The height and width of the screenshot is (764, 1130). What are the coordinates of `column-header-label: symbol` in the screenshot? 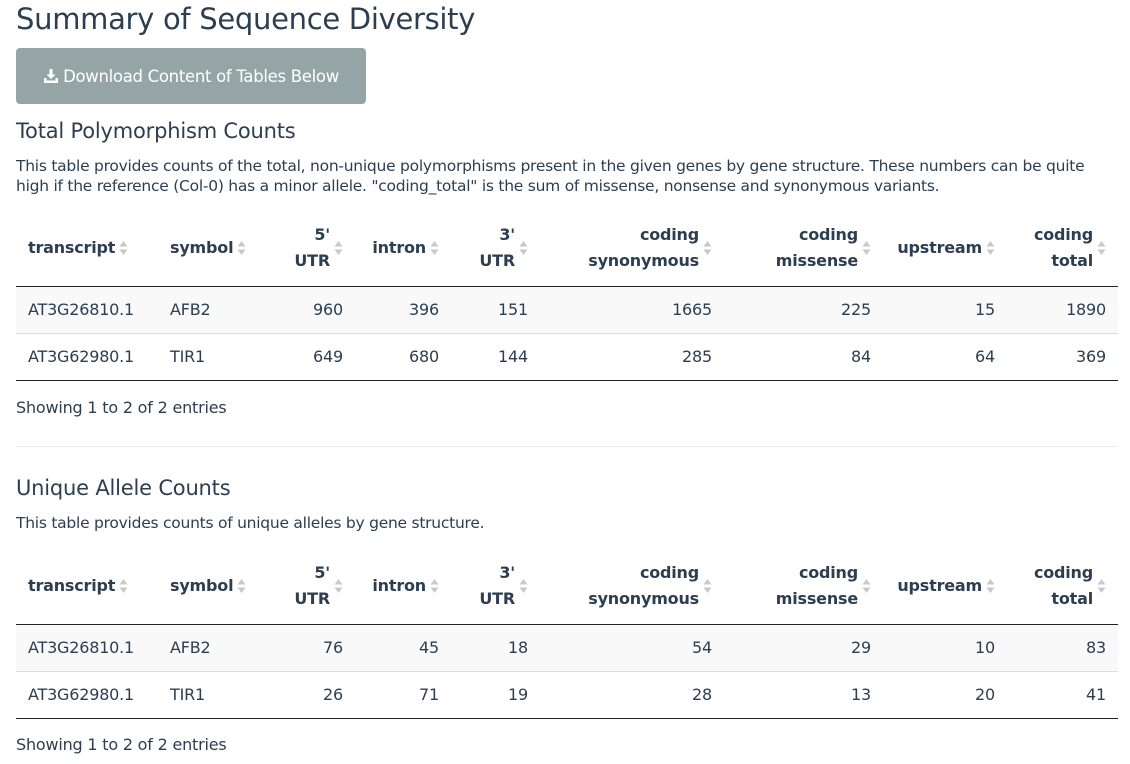 It's located at (202, 585).